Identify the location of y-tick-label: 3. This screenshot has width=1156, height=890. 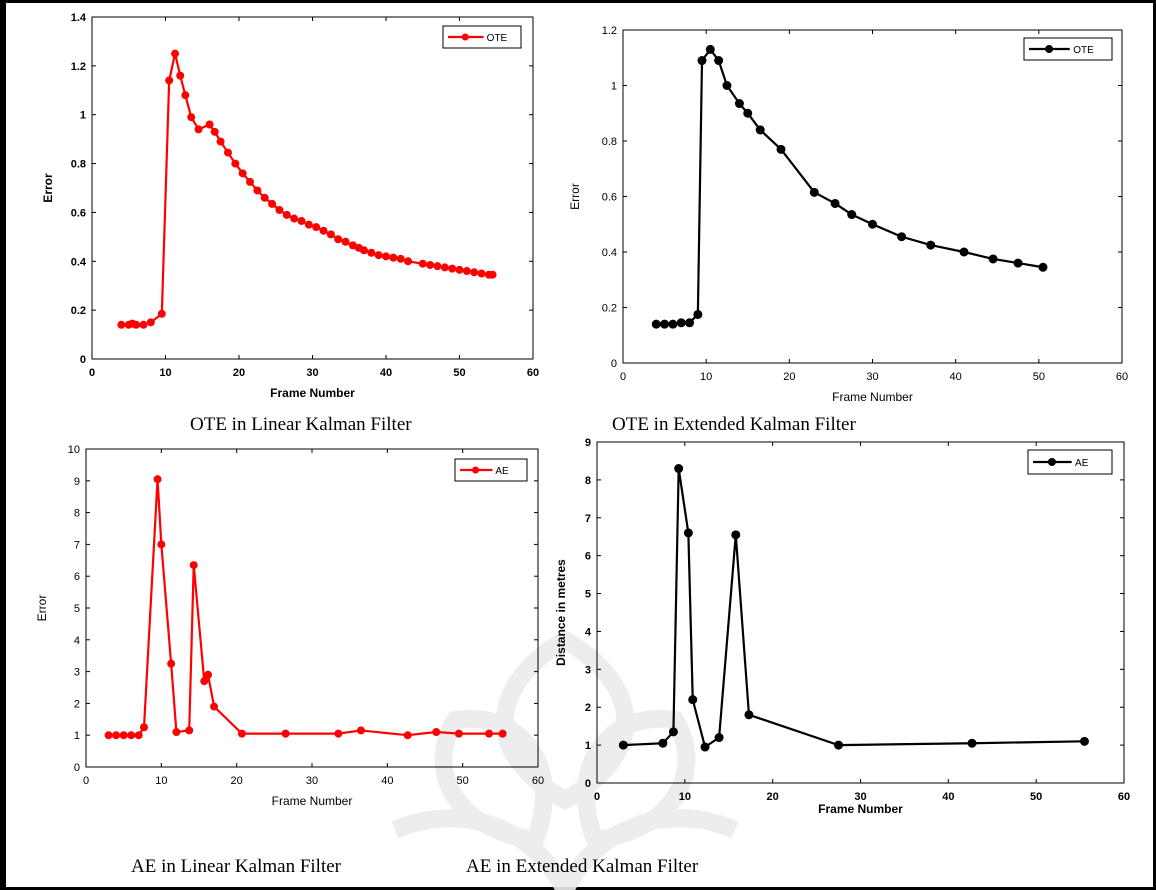
(588, 670).